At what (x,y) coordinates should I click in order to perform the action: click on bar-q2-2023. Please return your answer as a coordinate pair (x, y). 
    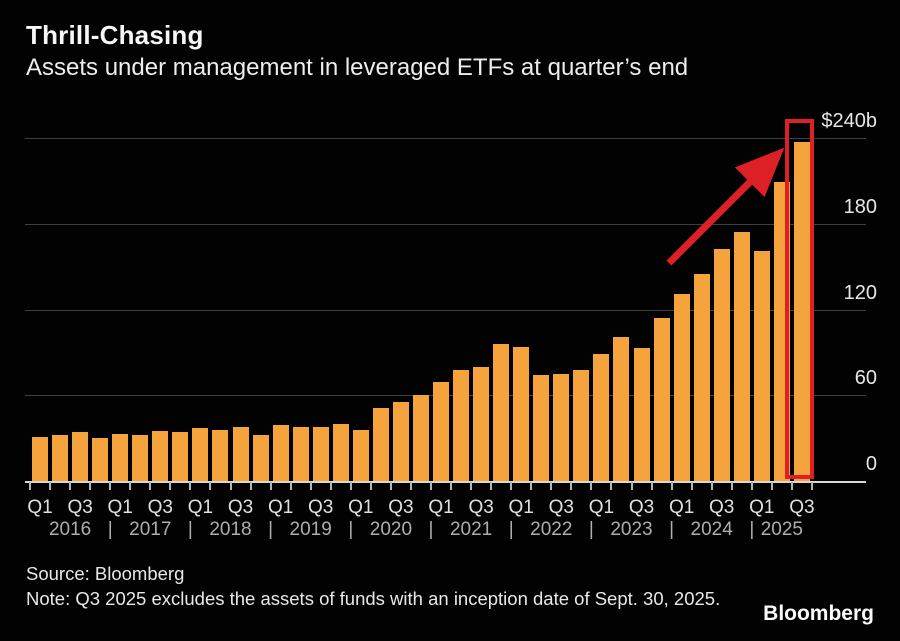
    Looking at the image, I should click on (621, 408).